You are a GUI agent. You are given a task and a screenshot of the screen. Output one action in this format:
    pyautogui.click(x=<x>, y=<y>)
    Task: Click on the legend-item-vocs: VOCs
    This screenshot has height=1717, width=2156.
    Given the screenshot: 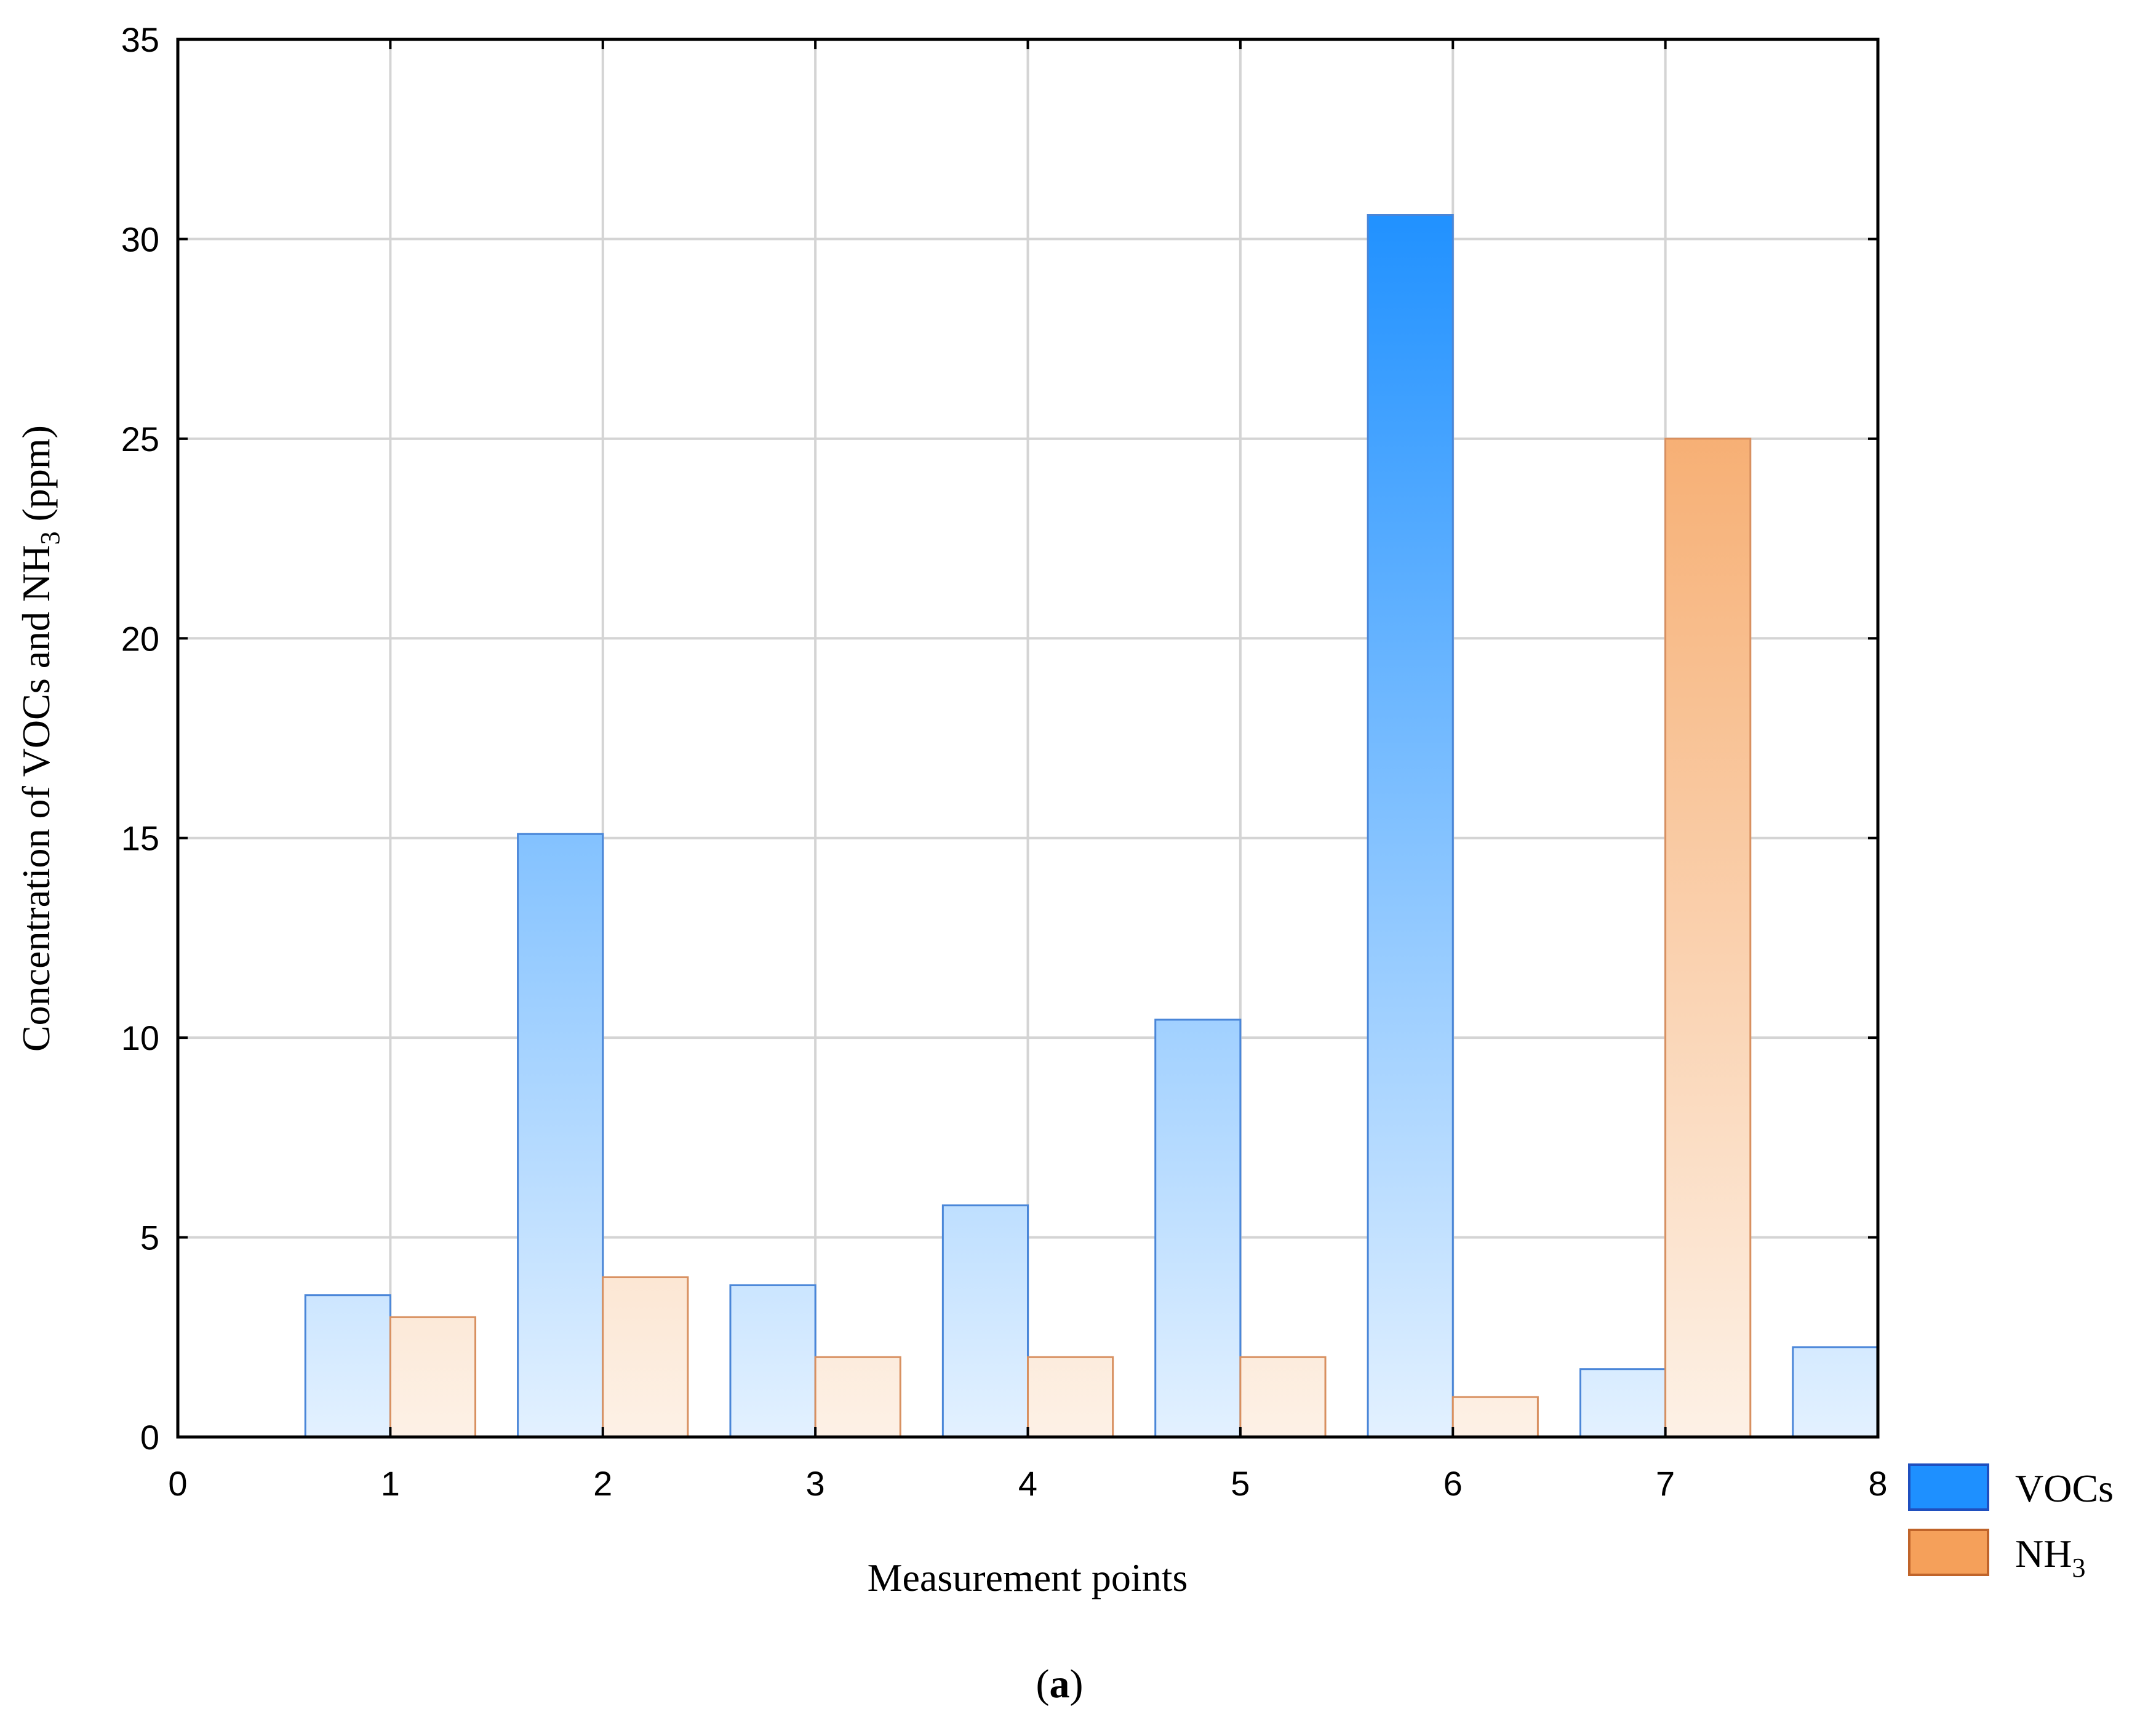 What is the action you would take?
    pyautogui.click(x=2011, y=1487)
    